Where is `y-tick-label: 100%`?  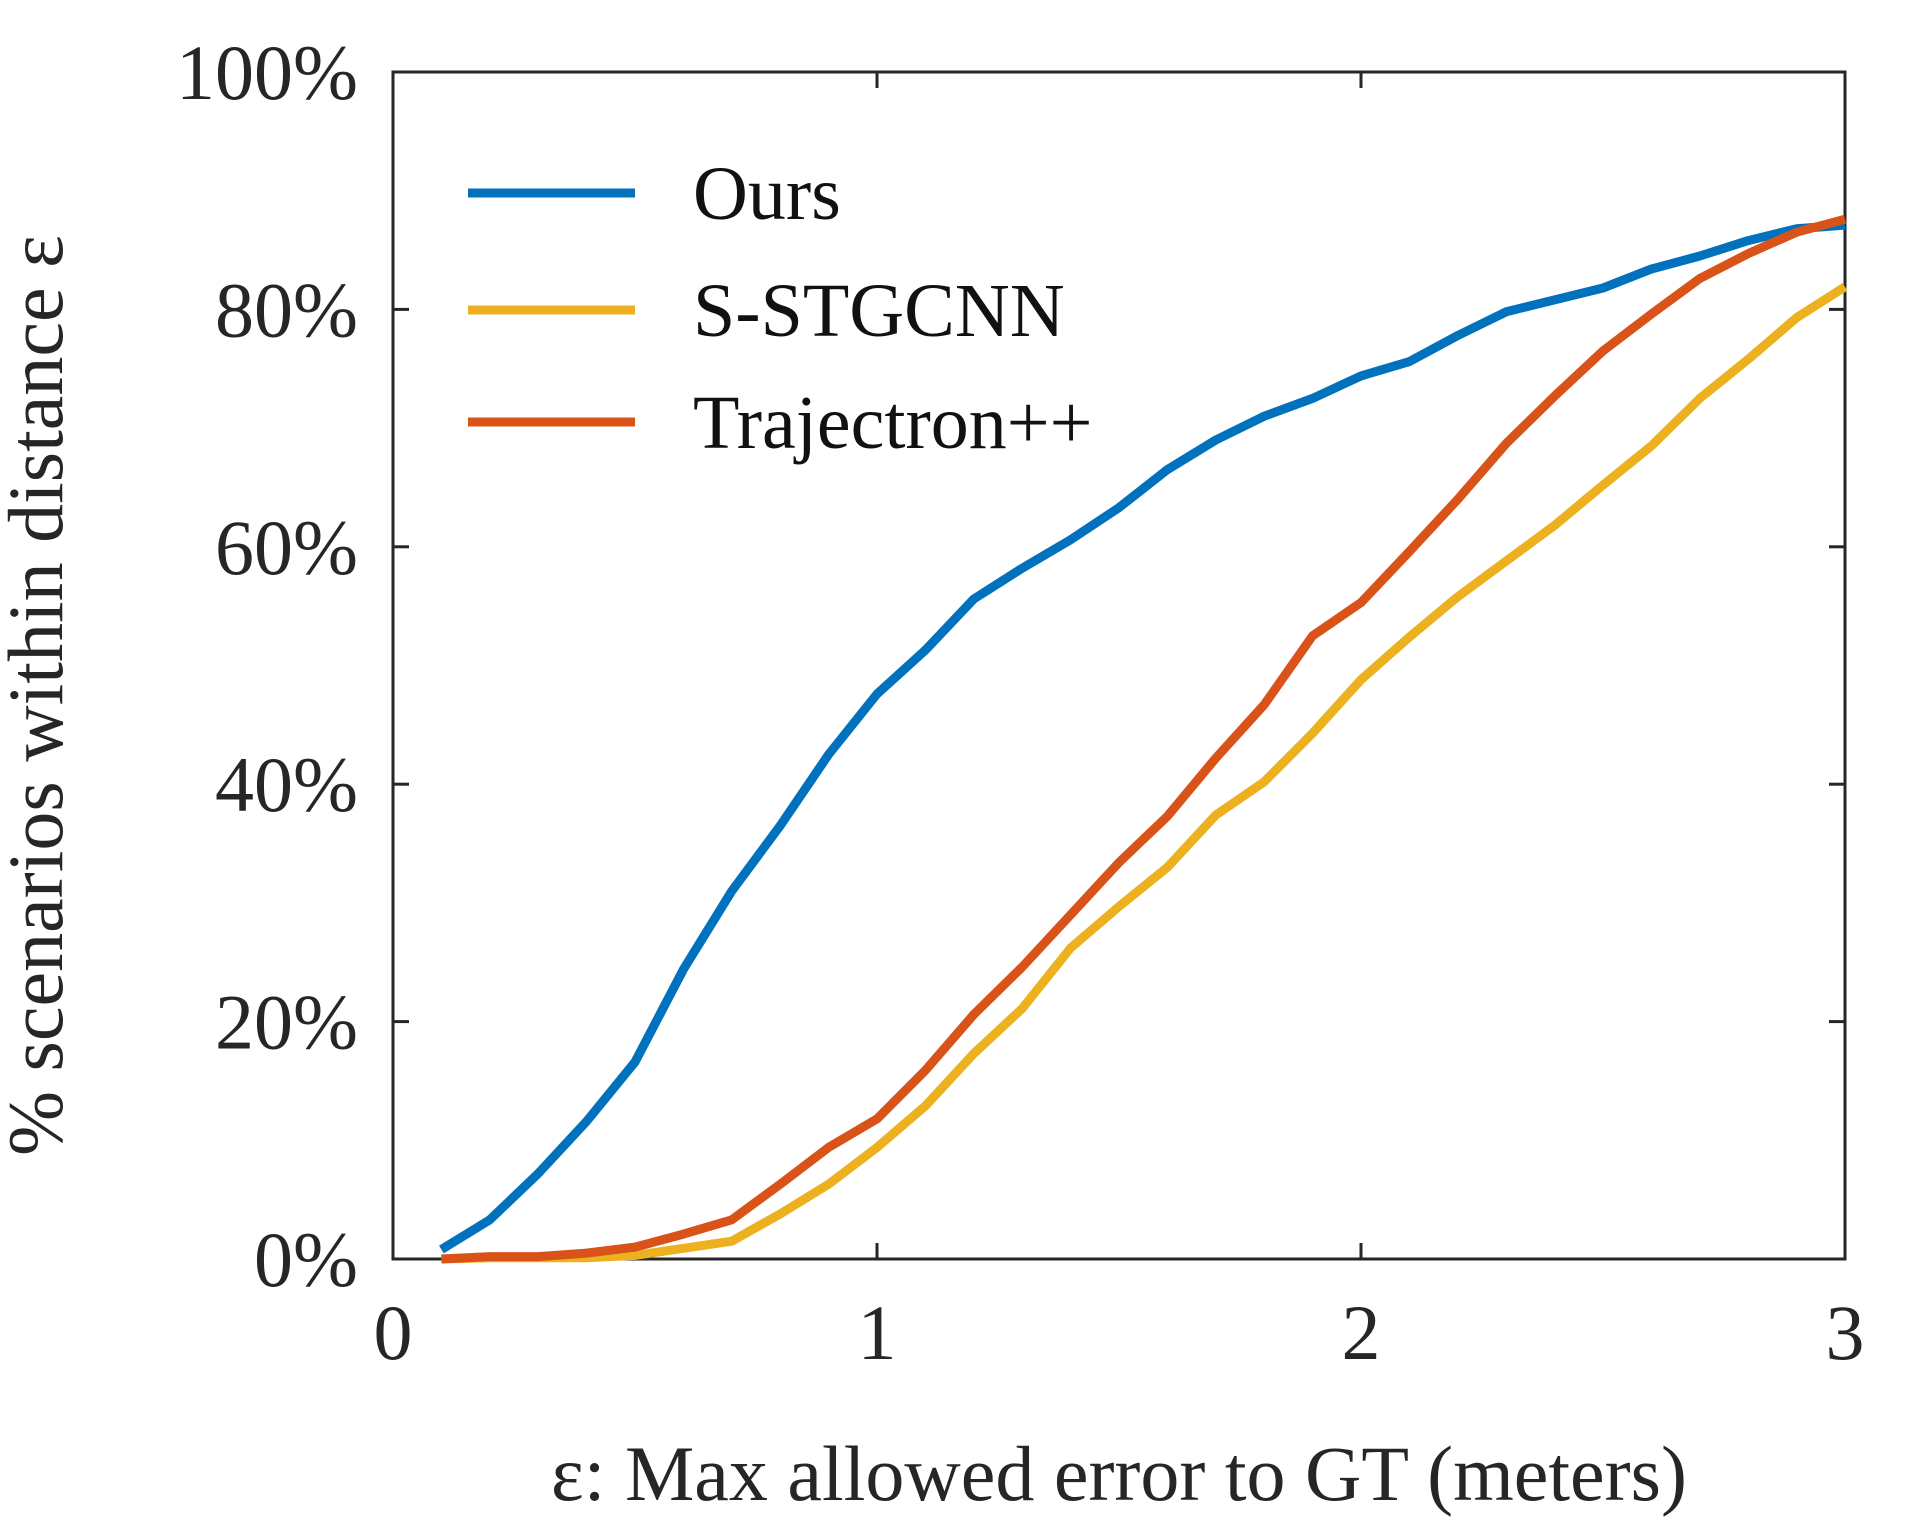 y-tick-label: 100% is located at coordinates (267, 72).